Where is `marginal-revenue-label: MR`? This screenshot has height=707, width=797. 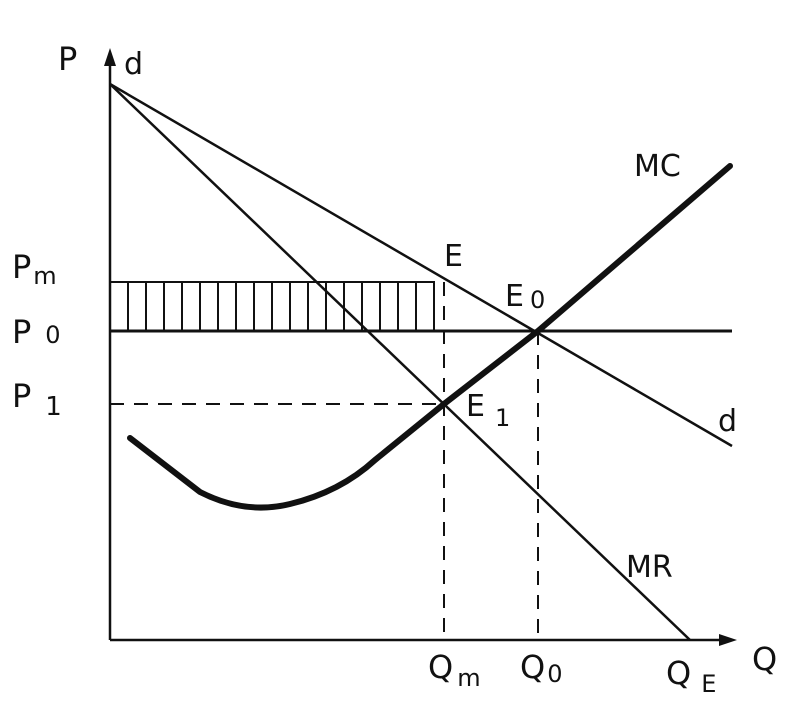 marginal-revenue-label: MR is located at coordinates (649, 567).